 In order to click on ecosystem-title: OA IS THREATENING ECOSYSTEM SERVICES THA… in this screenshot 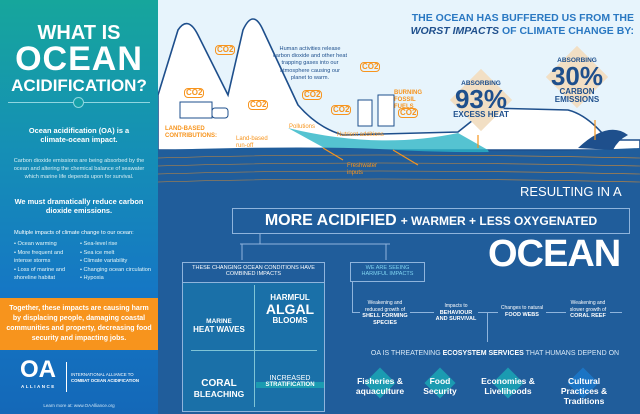, I will do `click(495, 353)`.